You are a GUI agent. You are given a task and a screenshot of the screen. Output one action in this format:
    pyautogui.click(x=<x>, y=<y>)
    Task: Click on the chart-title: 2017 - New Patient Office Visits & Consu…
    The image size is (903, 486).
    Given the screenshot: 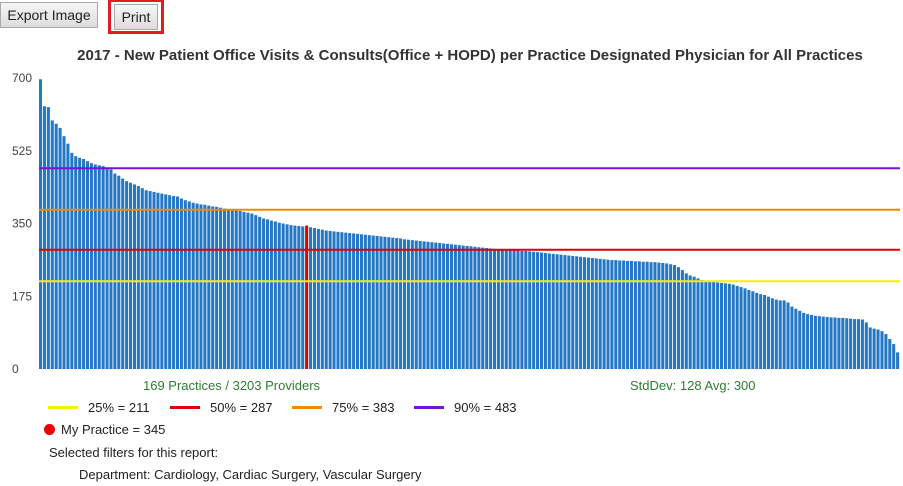 What is the action you would take?
    pyautogui.click(x=470, y=55)
    